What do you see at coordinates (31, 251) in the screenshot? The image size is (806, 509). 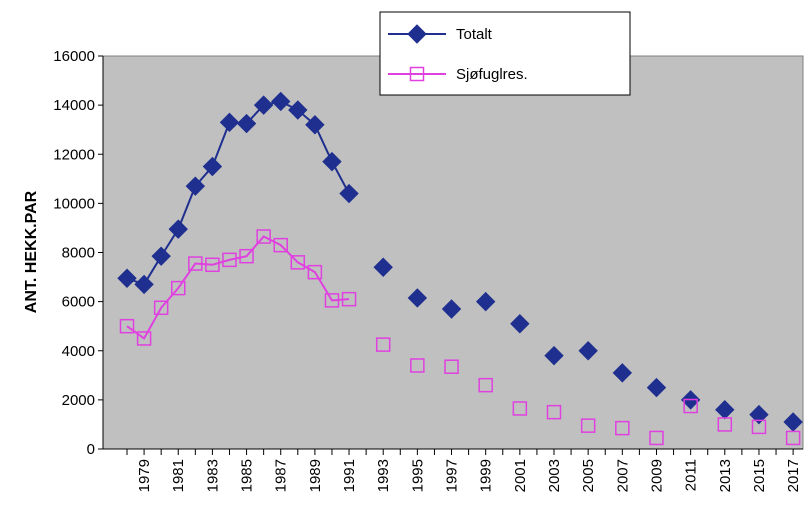 I see `y-axis-title: ANT. HEKK.PAR` at bounding box center [31, 251].